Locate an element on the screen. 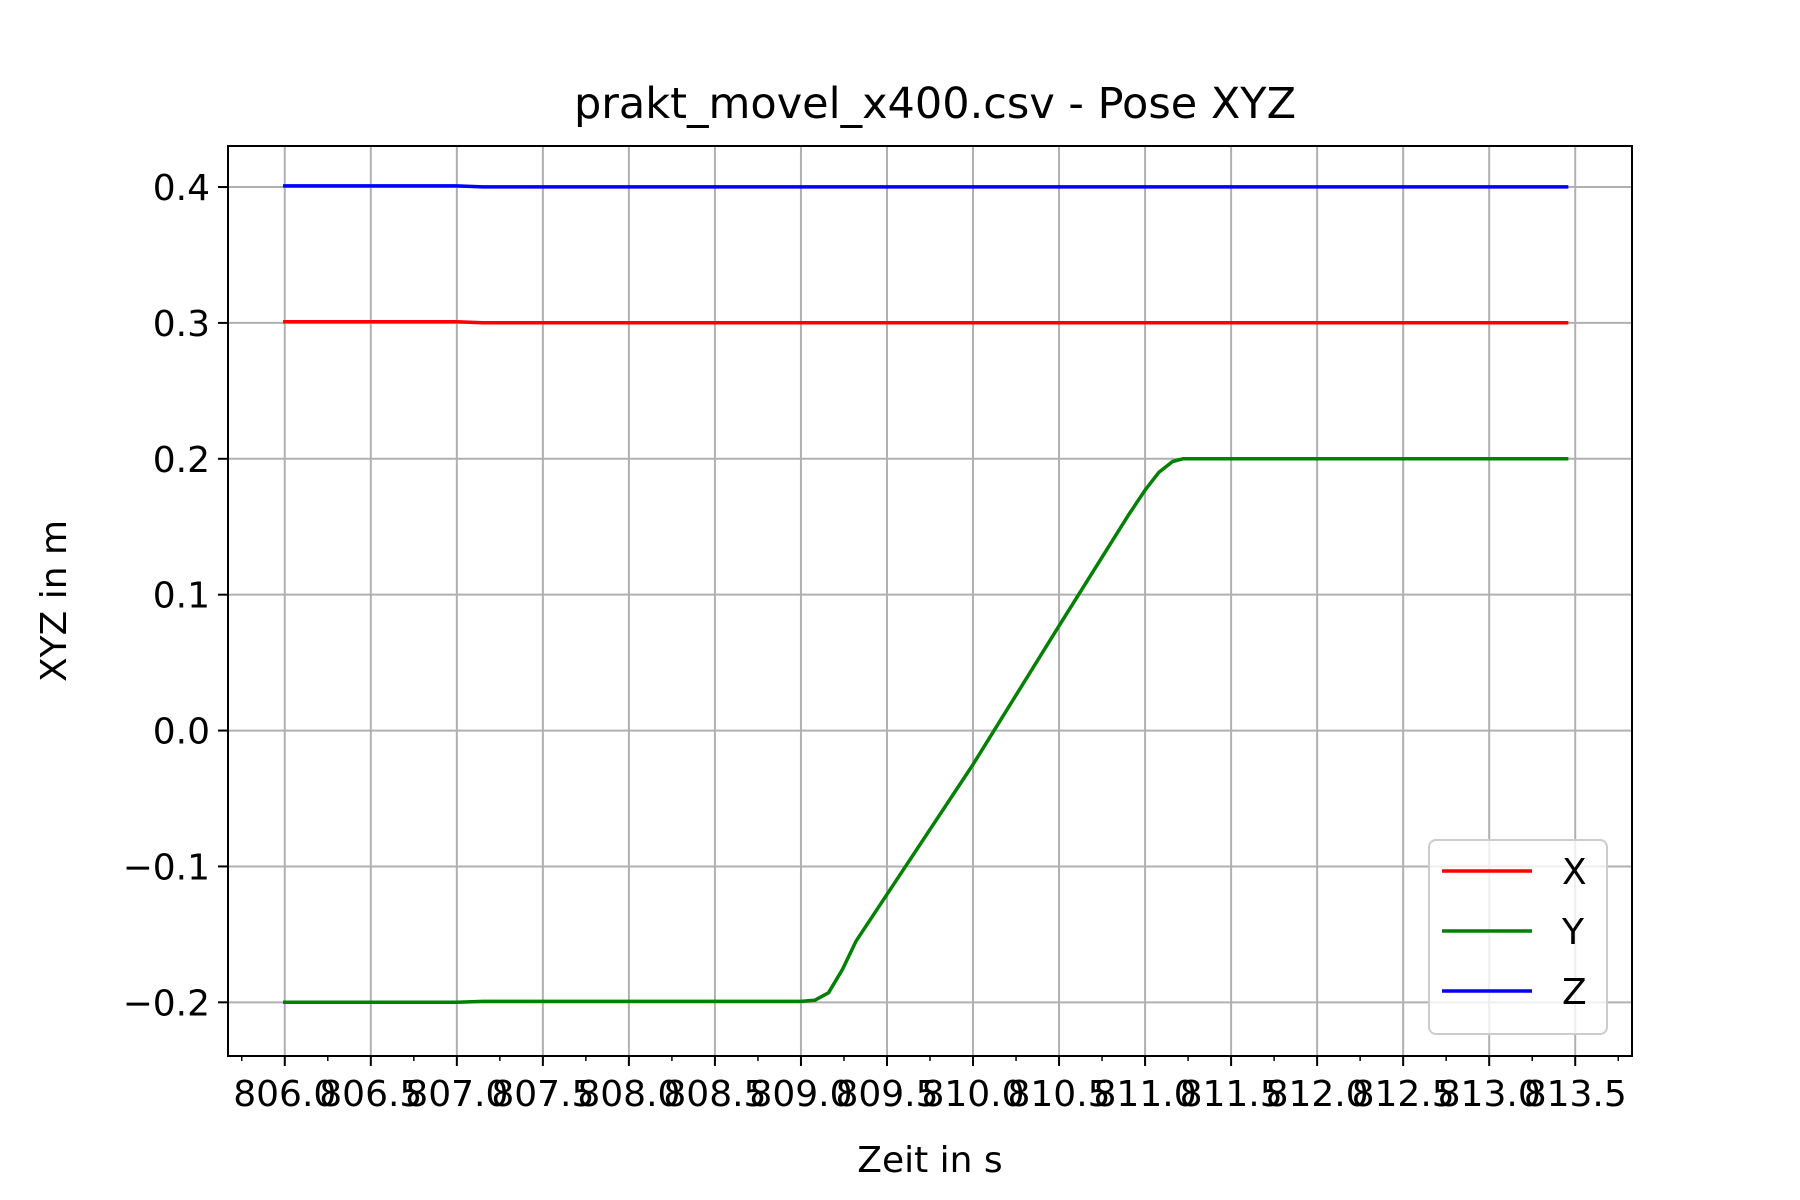 This screenshot has width=1800, height=1200. legend-box is located at coordinates (1518, 937).